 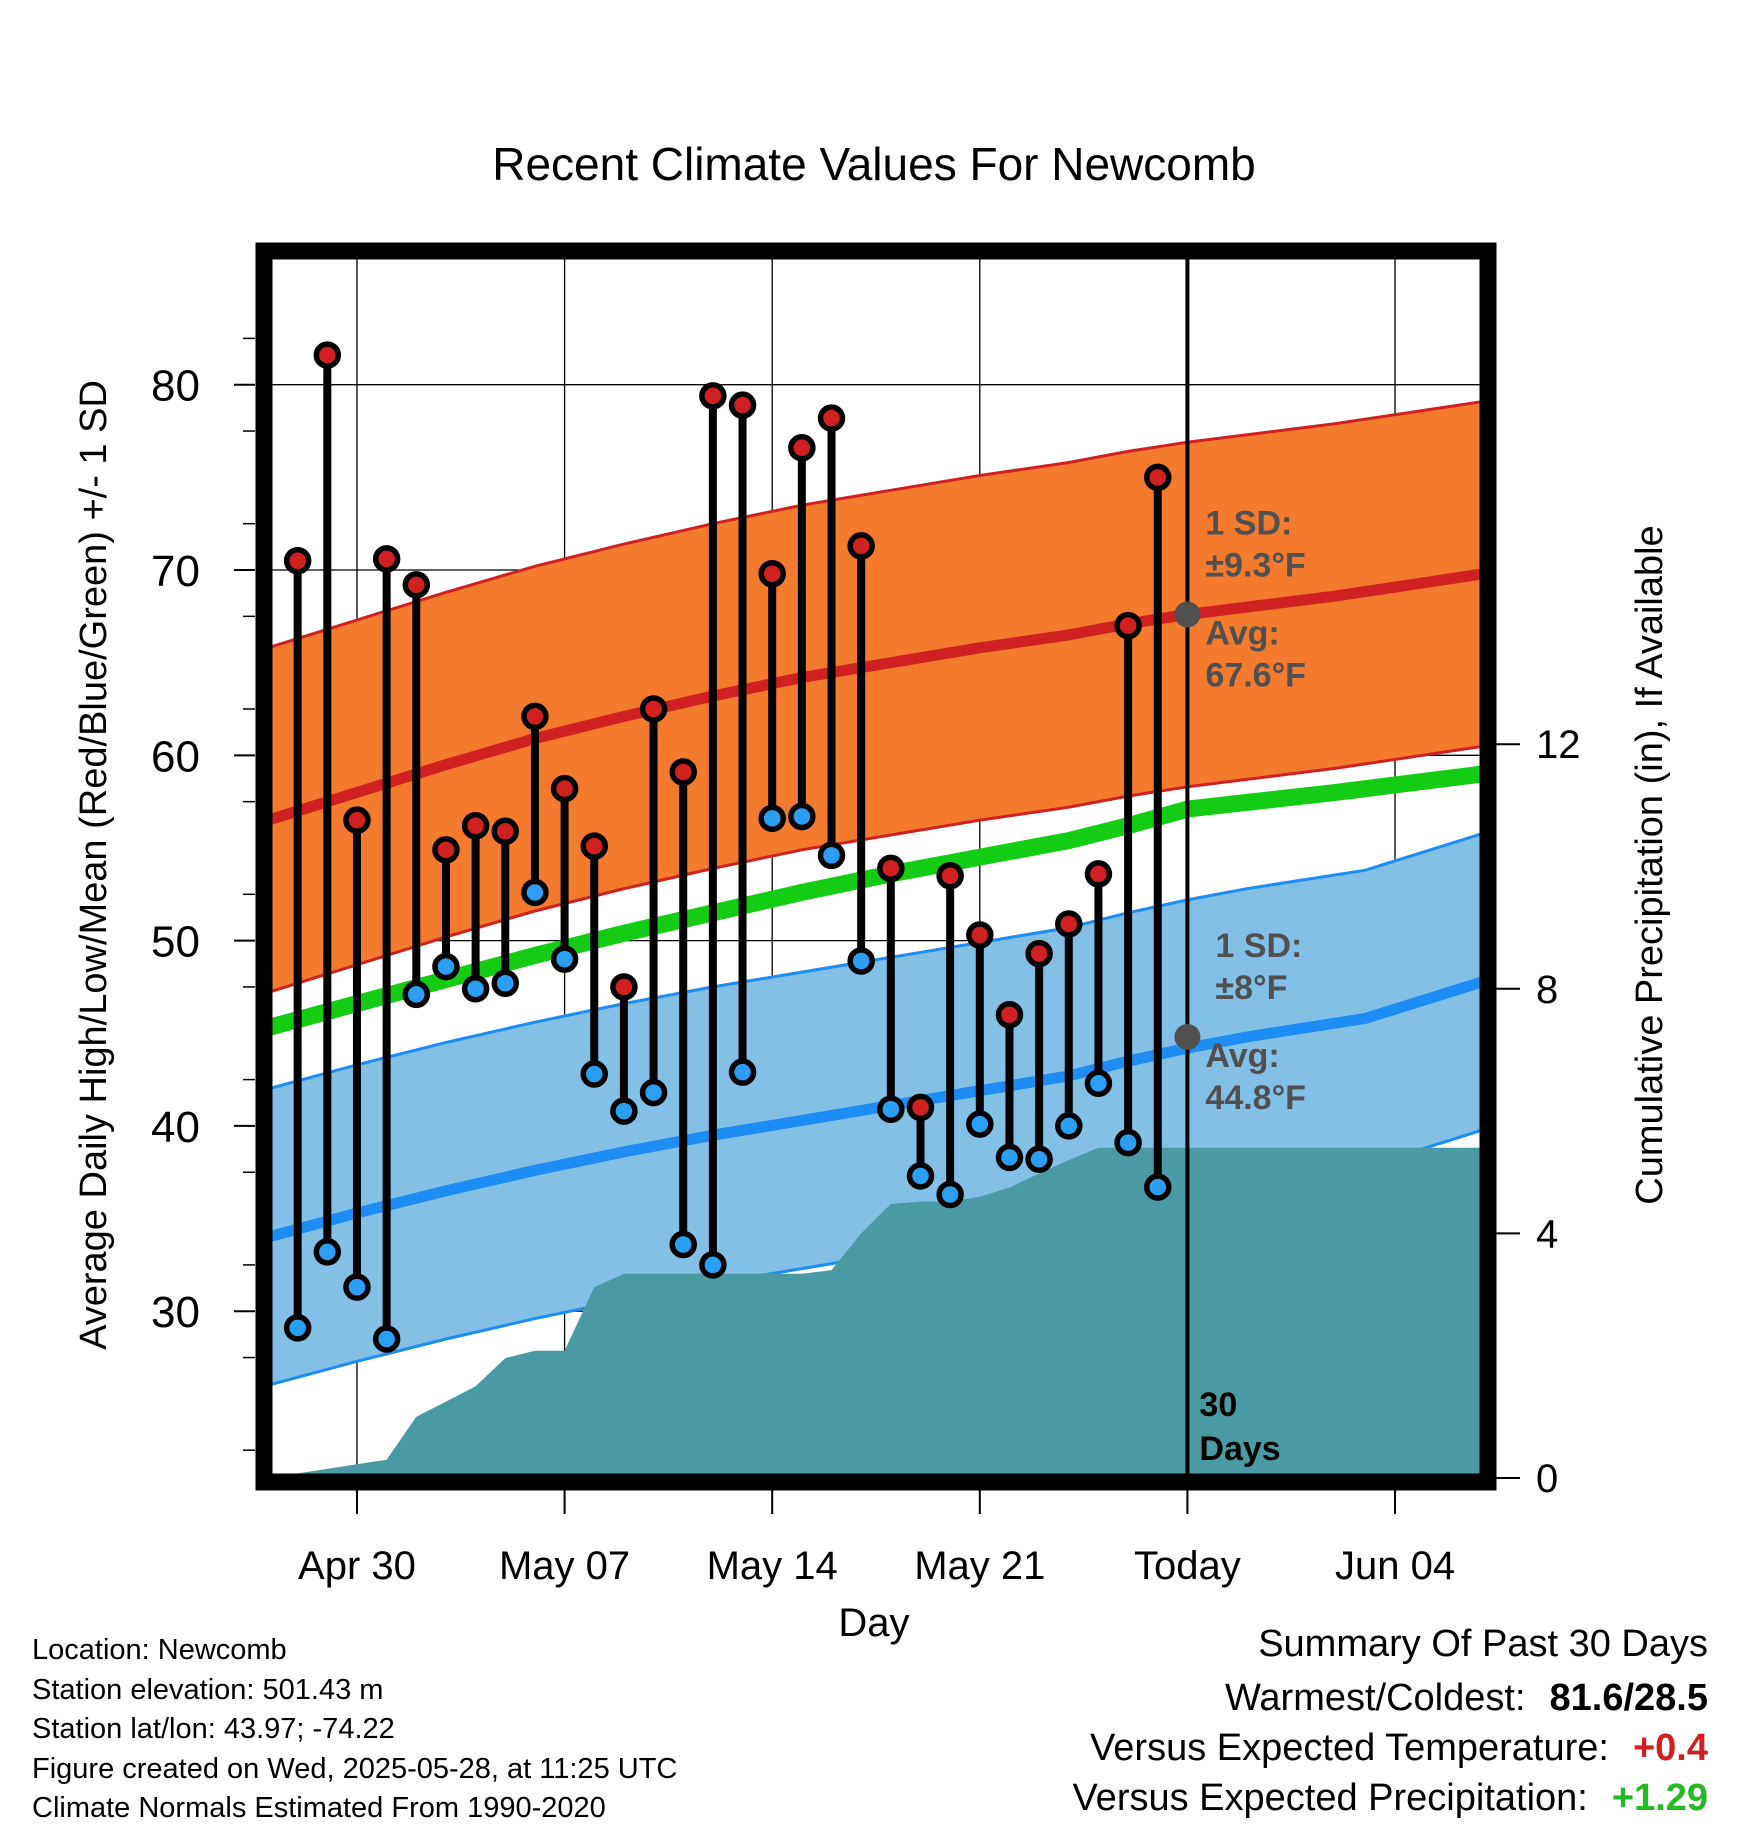 I want to click on precip-area, so click(x=876, y=1312).